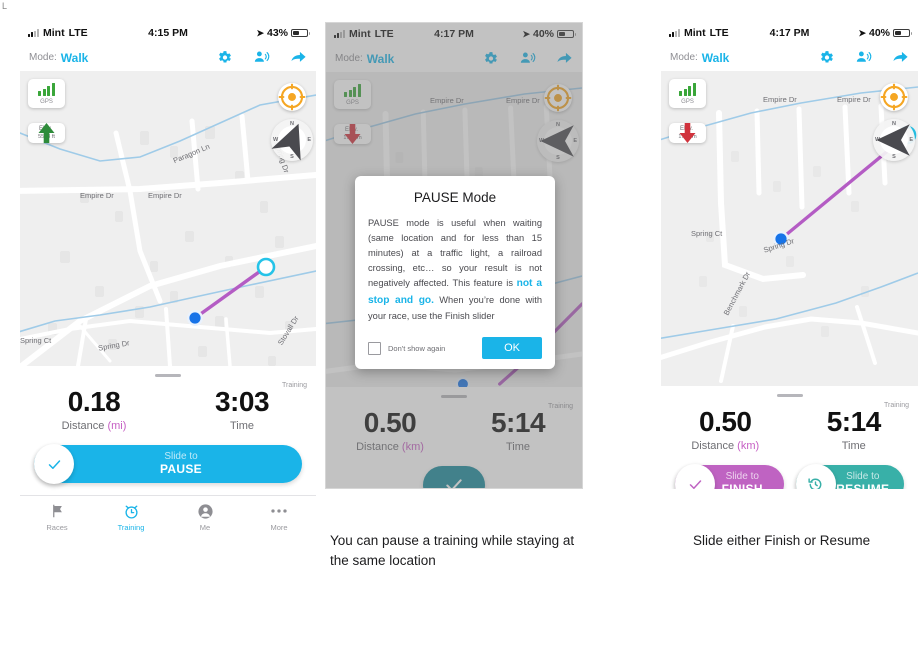 The image size is (918, 664). Describe the element at coordinates (131, 527) in the screenshot. I see `tab-label: Training` at that location.